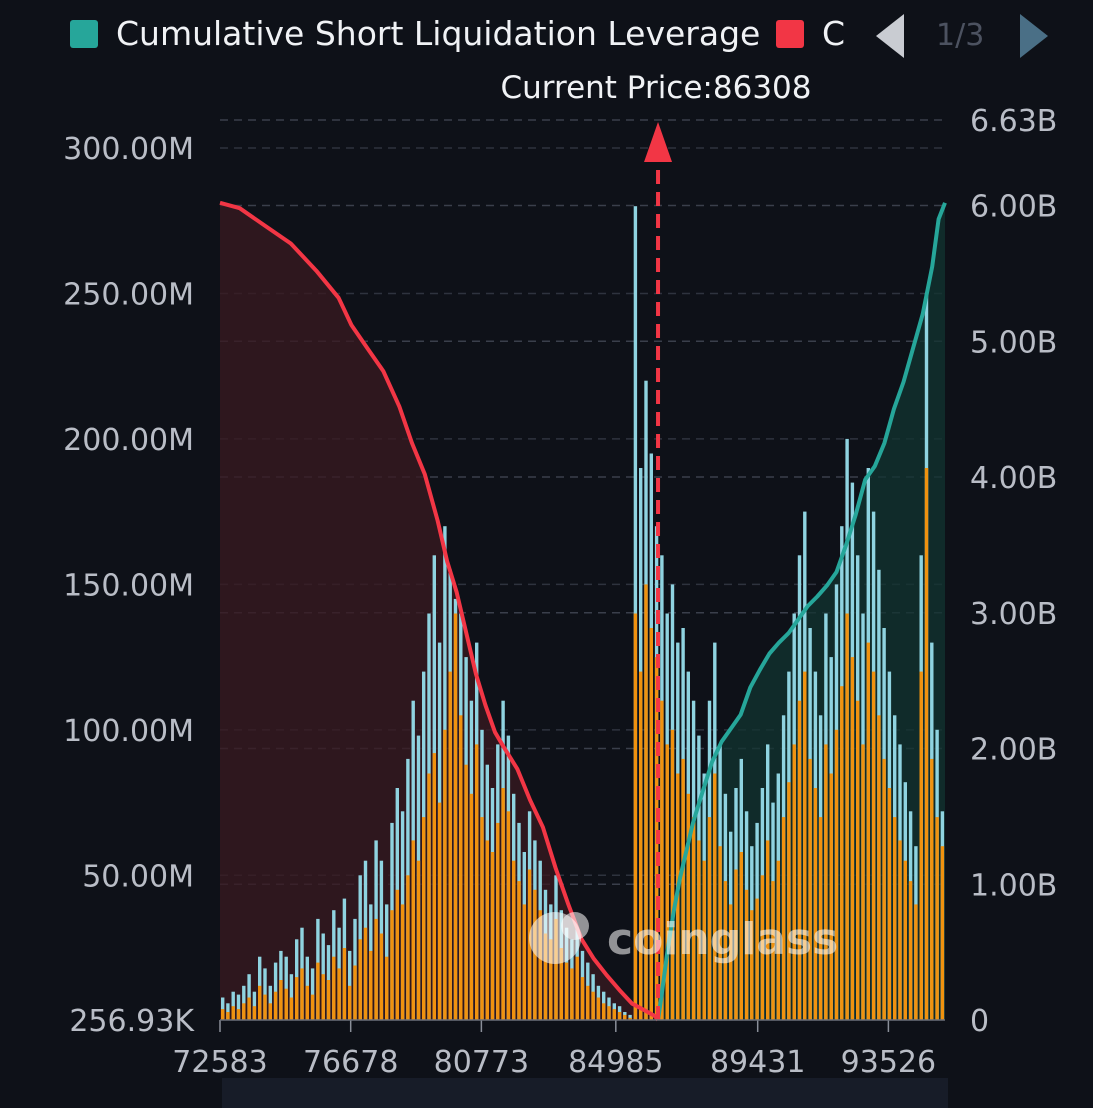 The image size is (1093, 1108). Describe the element at coordinates (960, 35) in the screenshot. I see `legend-page-indicator: 1/3` at that location.